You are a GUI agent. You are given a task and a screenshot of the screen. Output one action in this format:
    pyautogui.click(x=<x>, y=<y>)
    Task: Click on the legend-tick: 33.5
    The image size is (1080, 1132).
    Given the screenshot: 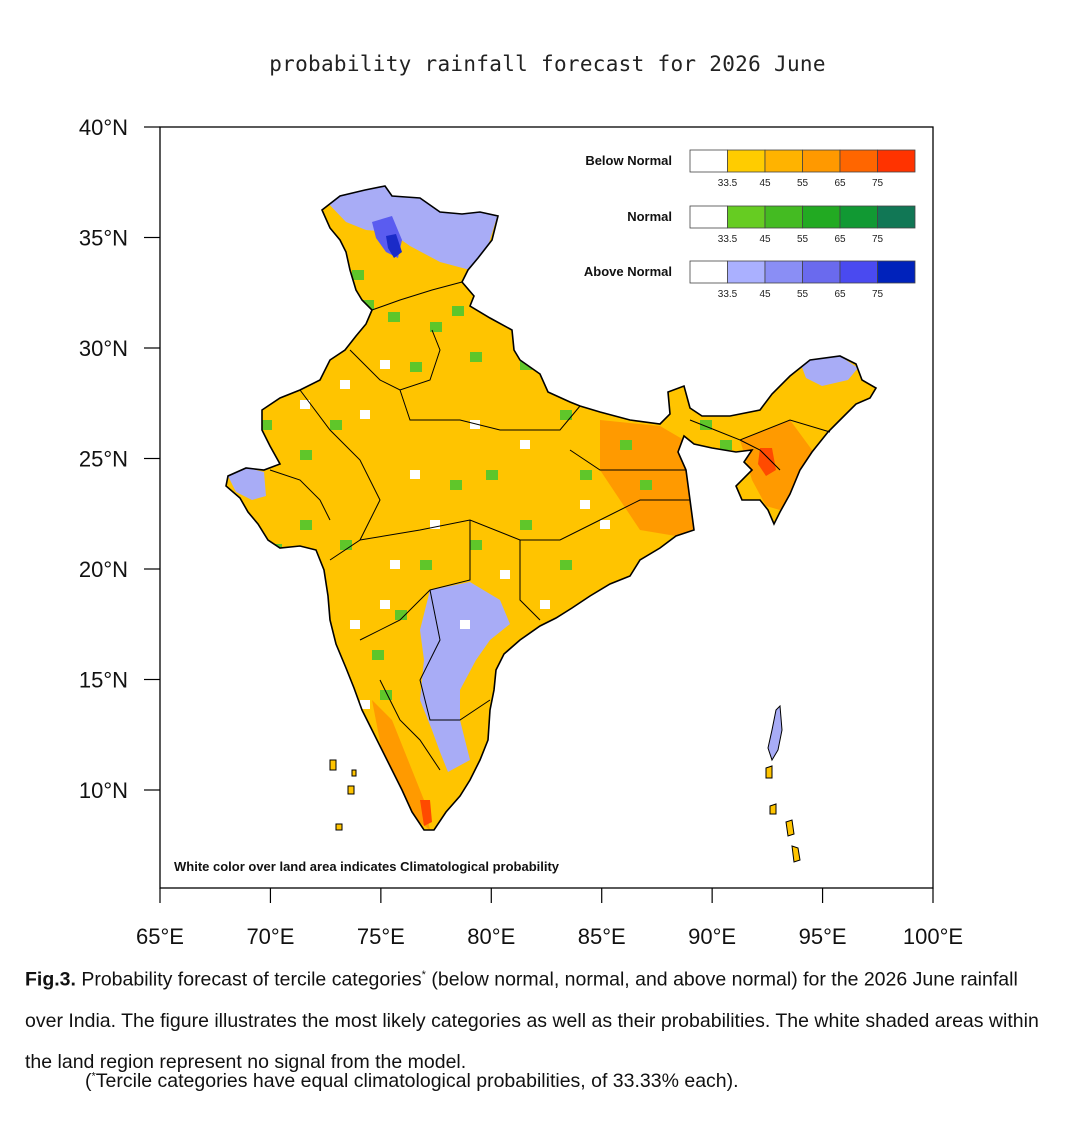 What is the action you would take?
    pyautogui.click(x=728, y=183)
    